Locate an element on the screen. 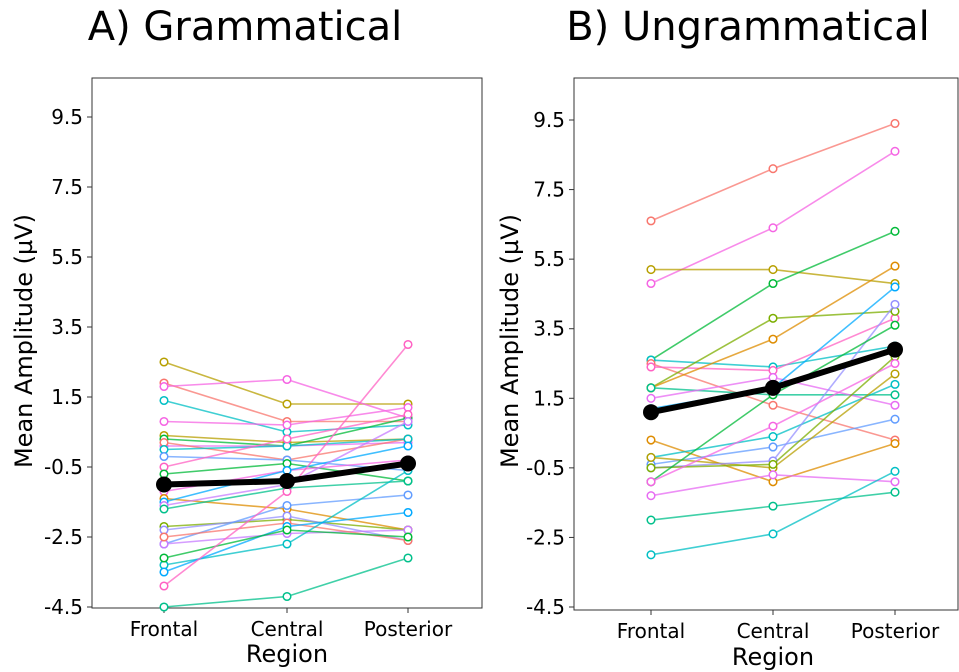 The width and height of the screenshot is (959, 672). panel-a-y-tick-label: -0.5 is located at coordinates (63, 467).